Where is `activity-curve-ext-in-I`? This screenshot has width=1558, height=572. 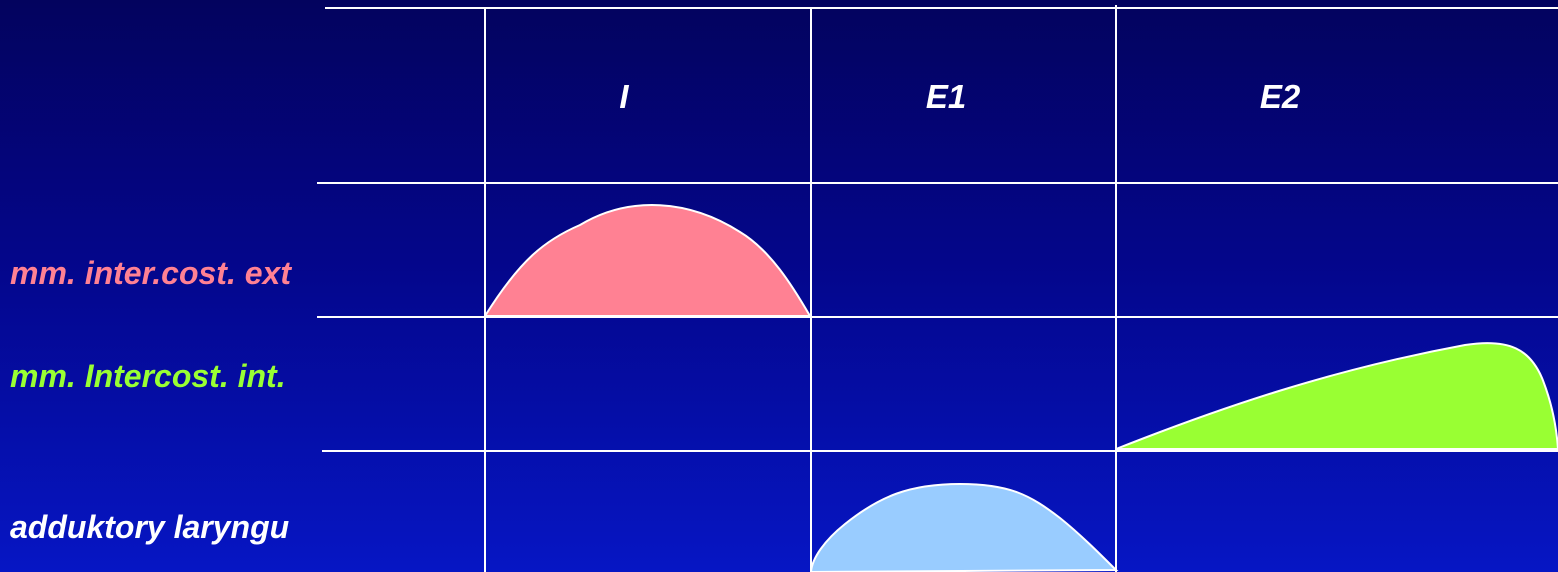
activity-curve-ext-in-I is located at coordinates (647, 260).